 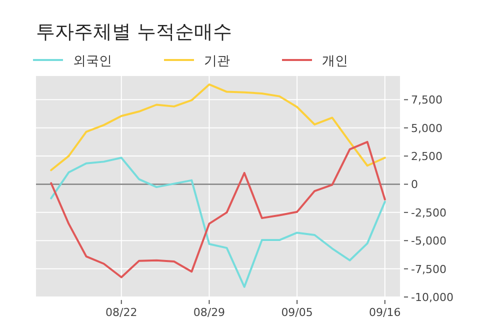 What do you see at coordinates (414, 185) in the screenshot?
I see `y-tick-label: 0` at bounding box center [414, 185].